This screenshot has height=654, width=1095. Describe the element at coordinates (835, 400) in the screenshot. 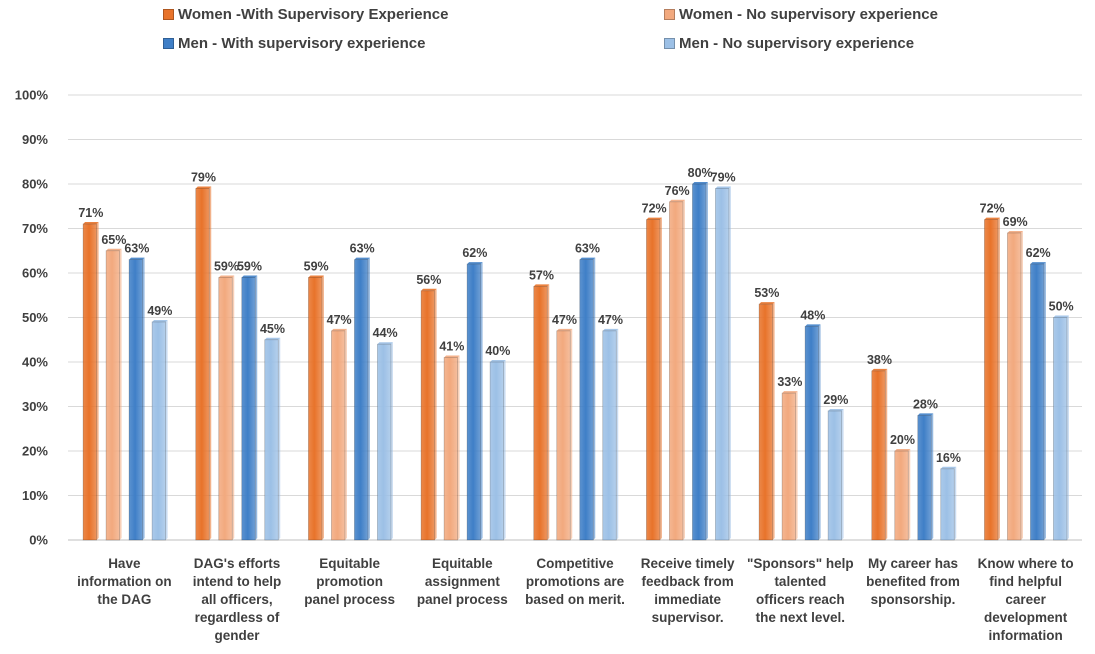

I see `data-label: 29%` at that location.